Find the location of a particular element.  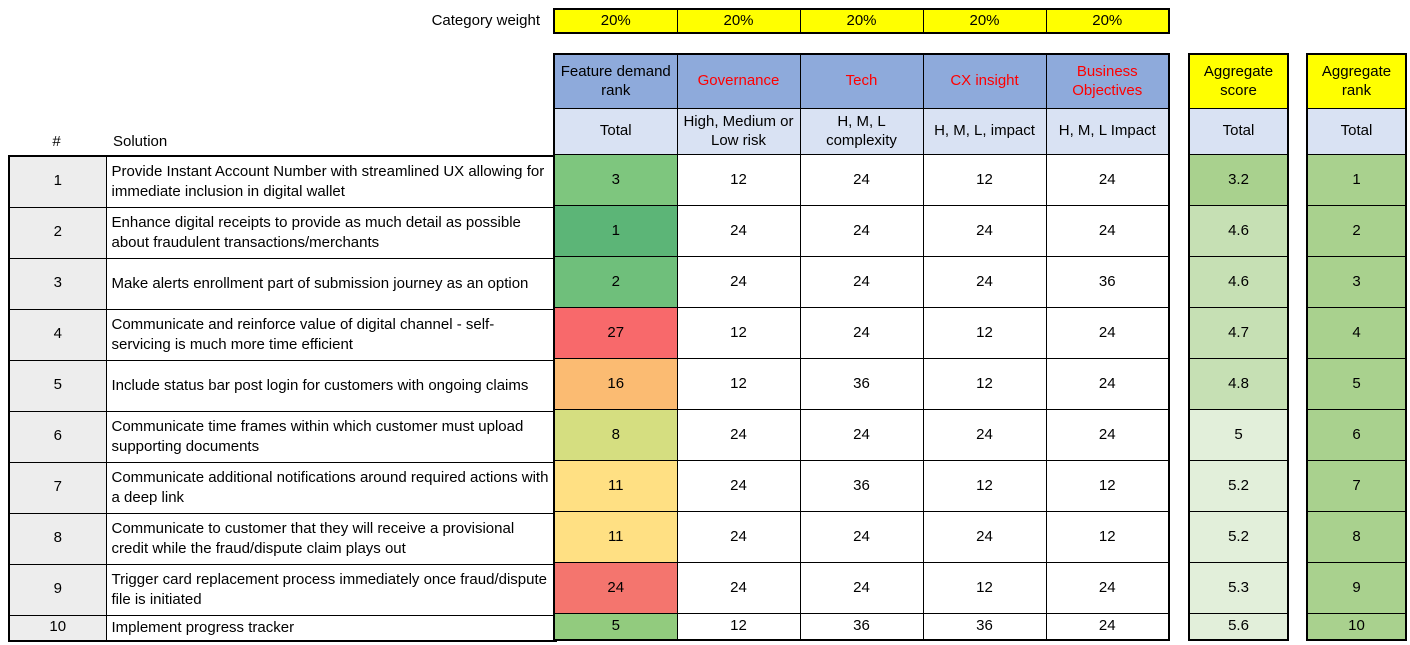

row-number-cell: 4 is located at coordinates (57, 334).